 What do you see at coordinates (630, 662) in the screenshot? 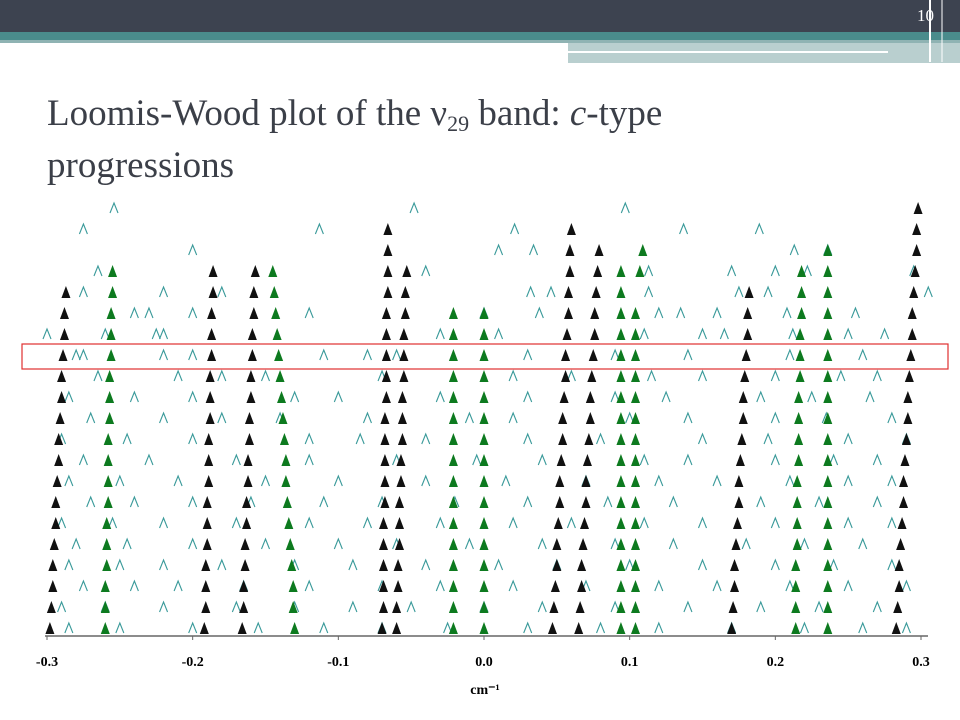
I see `x-tick-label: 0.1` at bounding box center [630, 662].